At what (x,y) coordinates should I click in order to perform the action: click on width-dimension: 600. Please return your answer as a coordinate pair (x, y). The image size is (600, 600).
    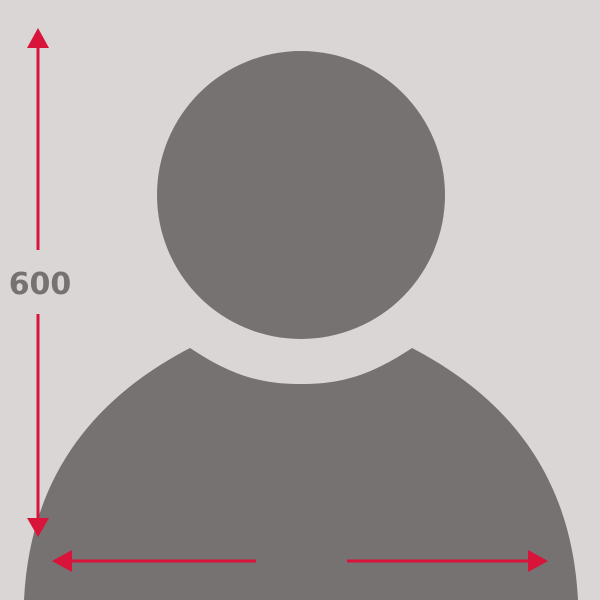
    Looking at the image, I should click on (300, 563).